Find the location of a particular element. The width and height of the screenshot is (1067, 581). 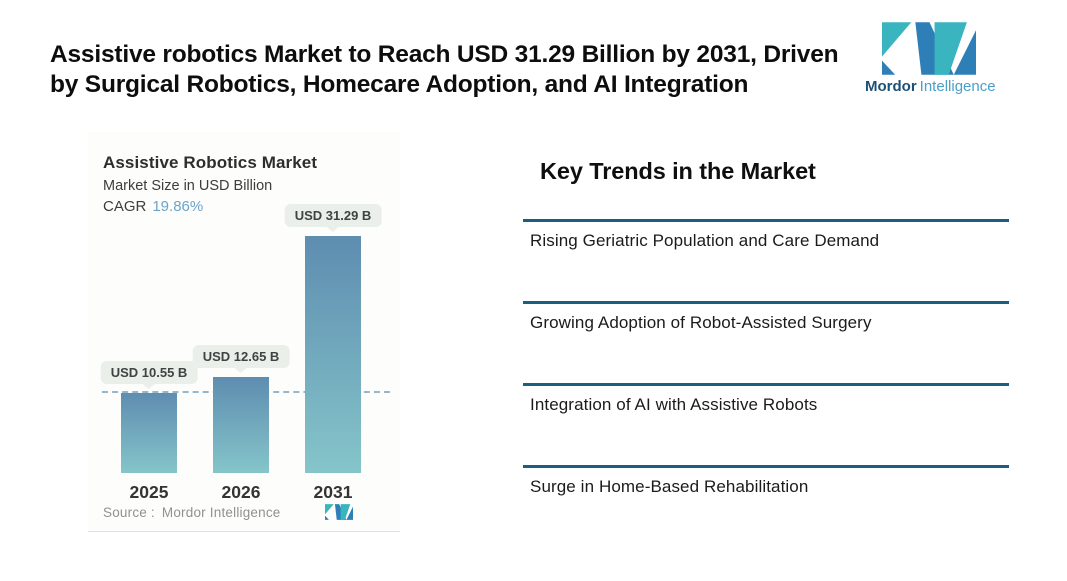

bar-value-label: USD 10.55 B is located at coordinates (149, 372).